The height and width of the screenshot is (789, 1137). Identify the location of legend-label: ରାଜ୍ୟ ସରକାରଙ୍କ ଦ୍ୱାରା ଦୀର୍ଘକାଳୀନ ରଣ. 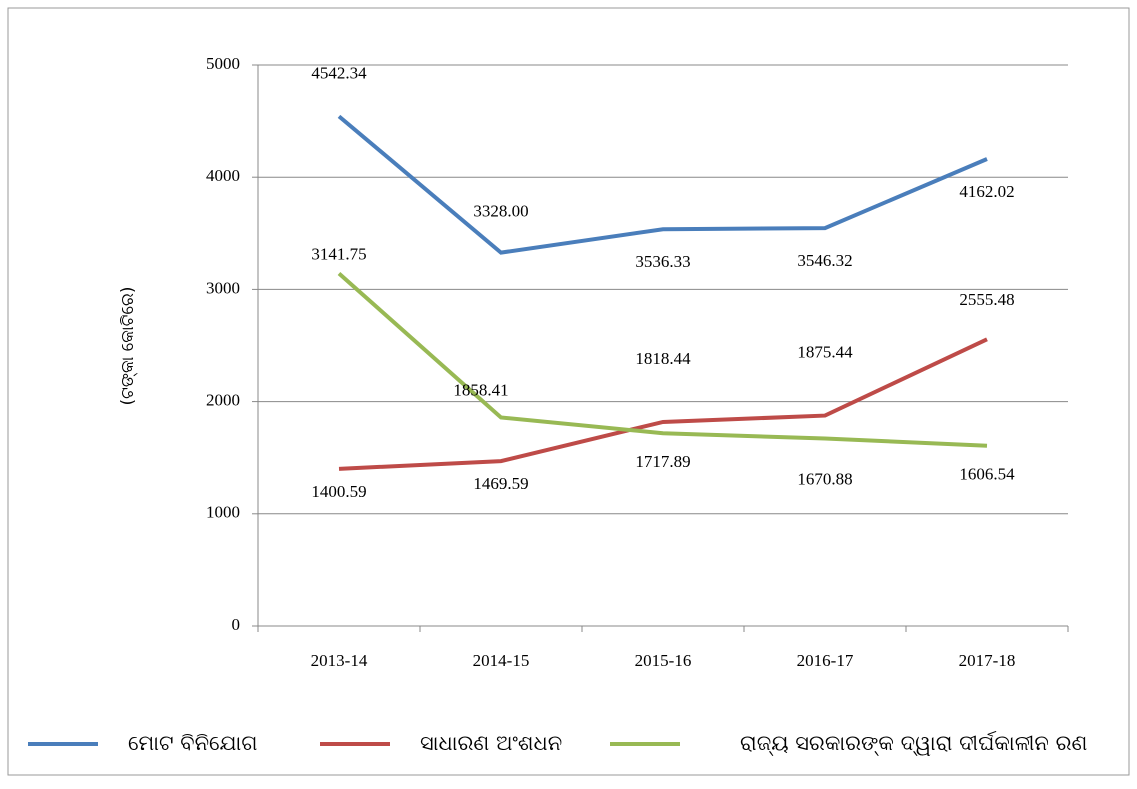
(913, 743).